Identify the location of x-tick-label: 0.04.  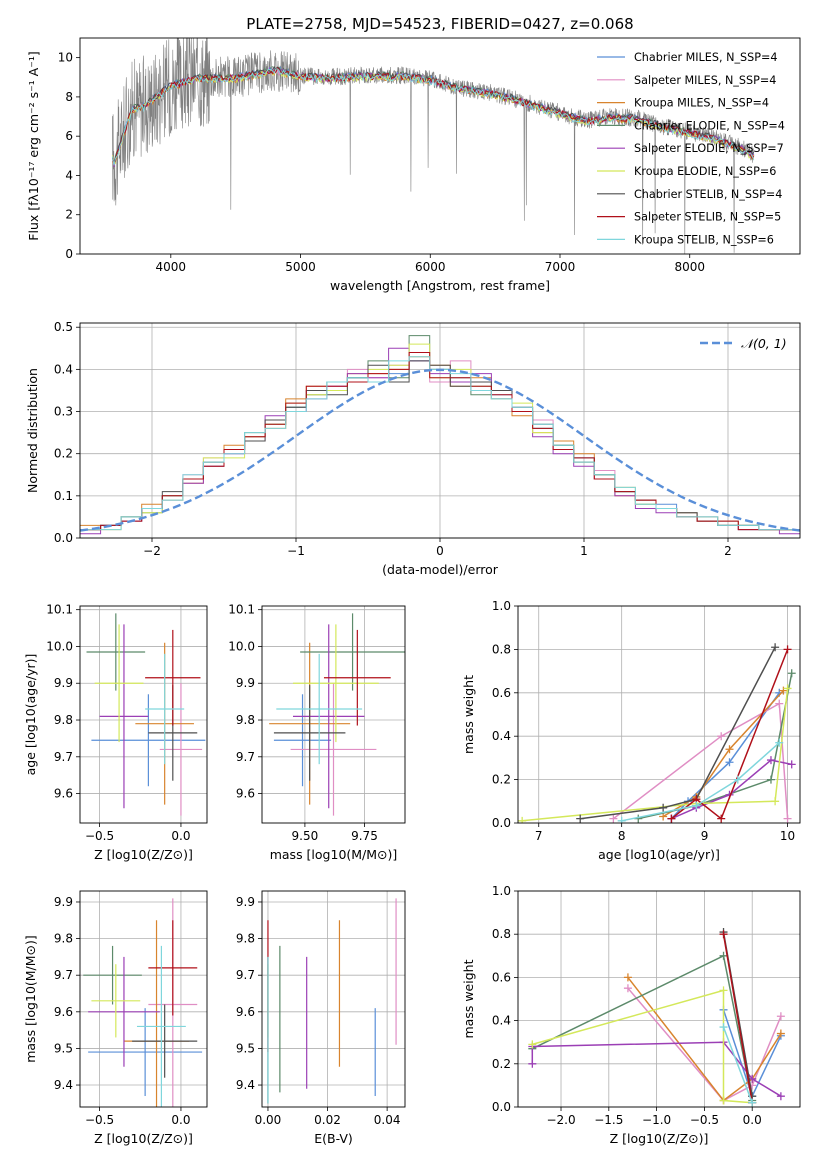
(387, 1120).